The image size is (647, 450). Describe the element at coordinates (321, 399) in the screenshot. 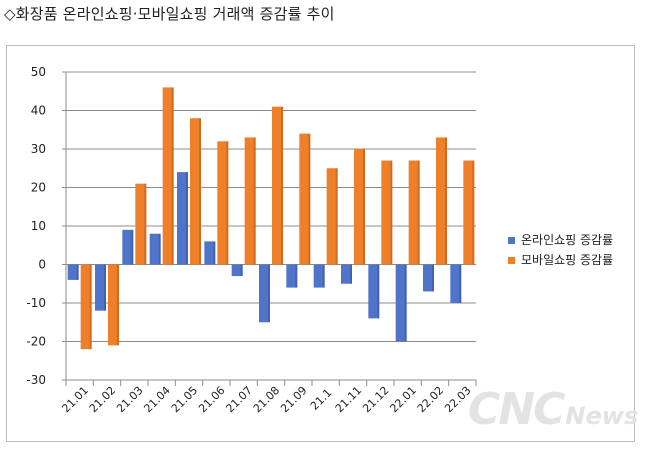

I see `x-tick-label: 21.1` at that location.